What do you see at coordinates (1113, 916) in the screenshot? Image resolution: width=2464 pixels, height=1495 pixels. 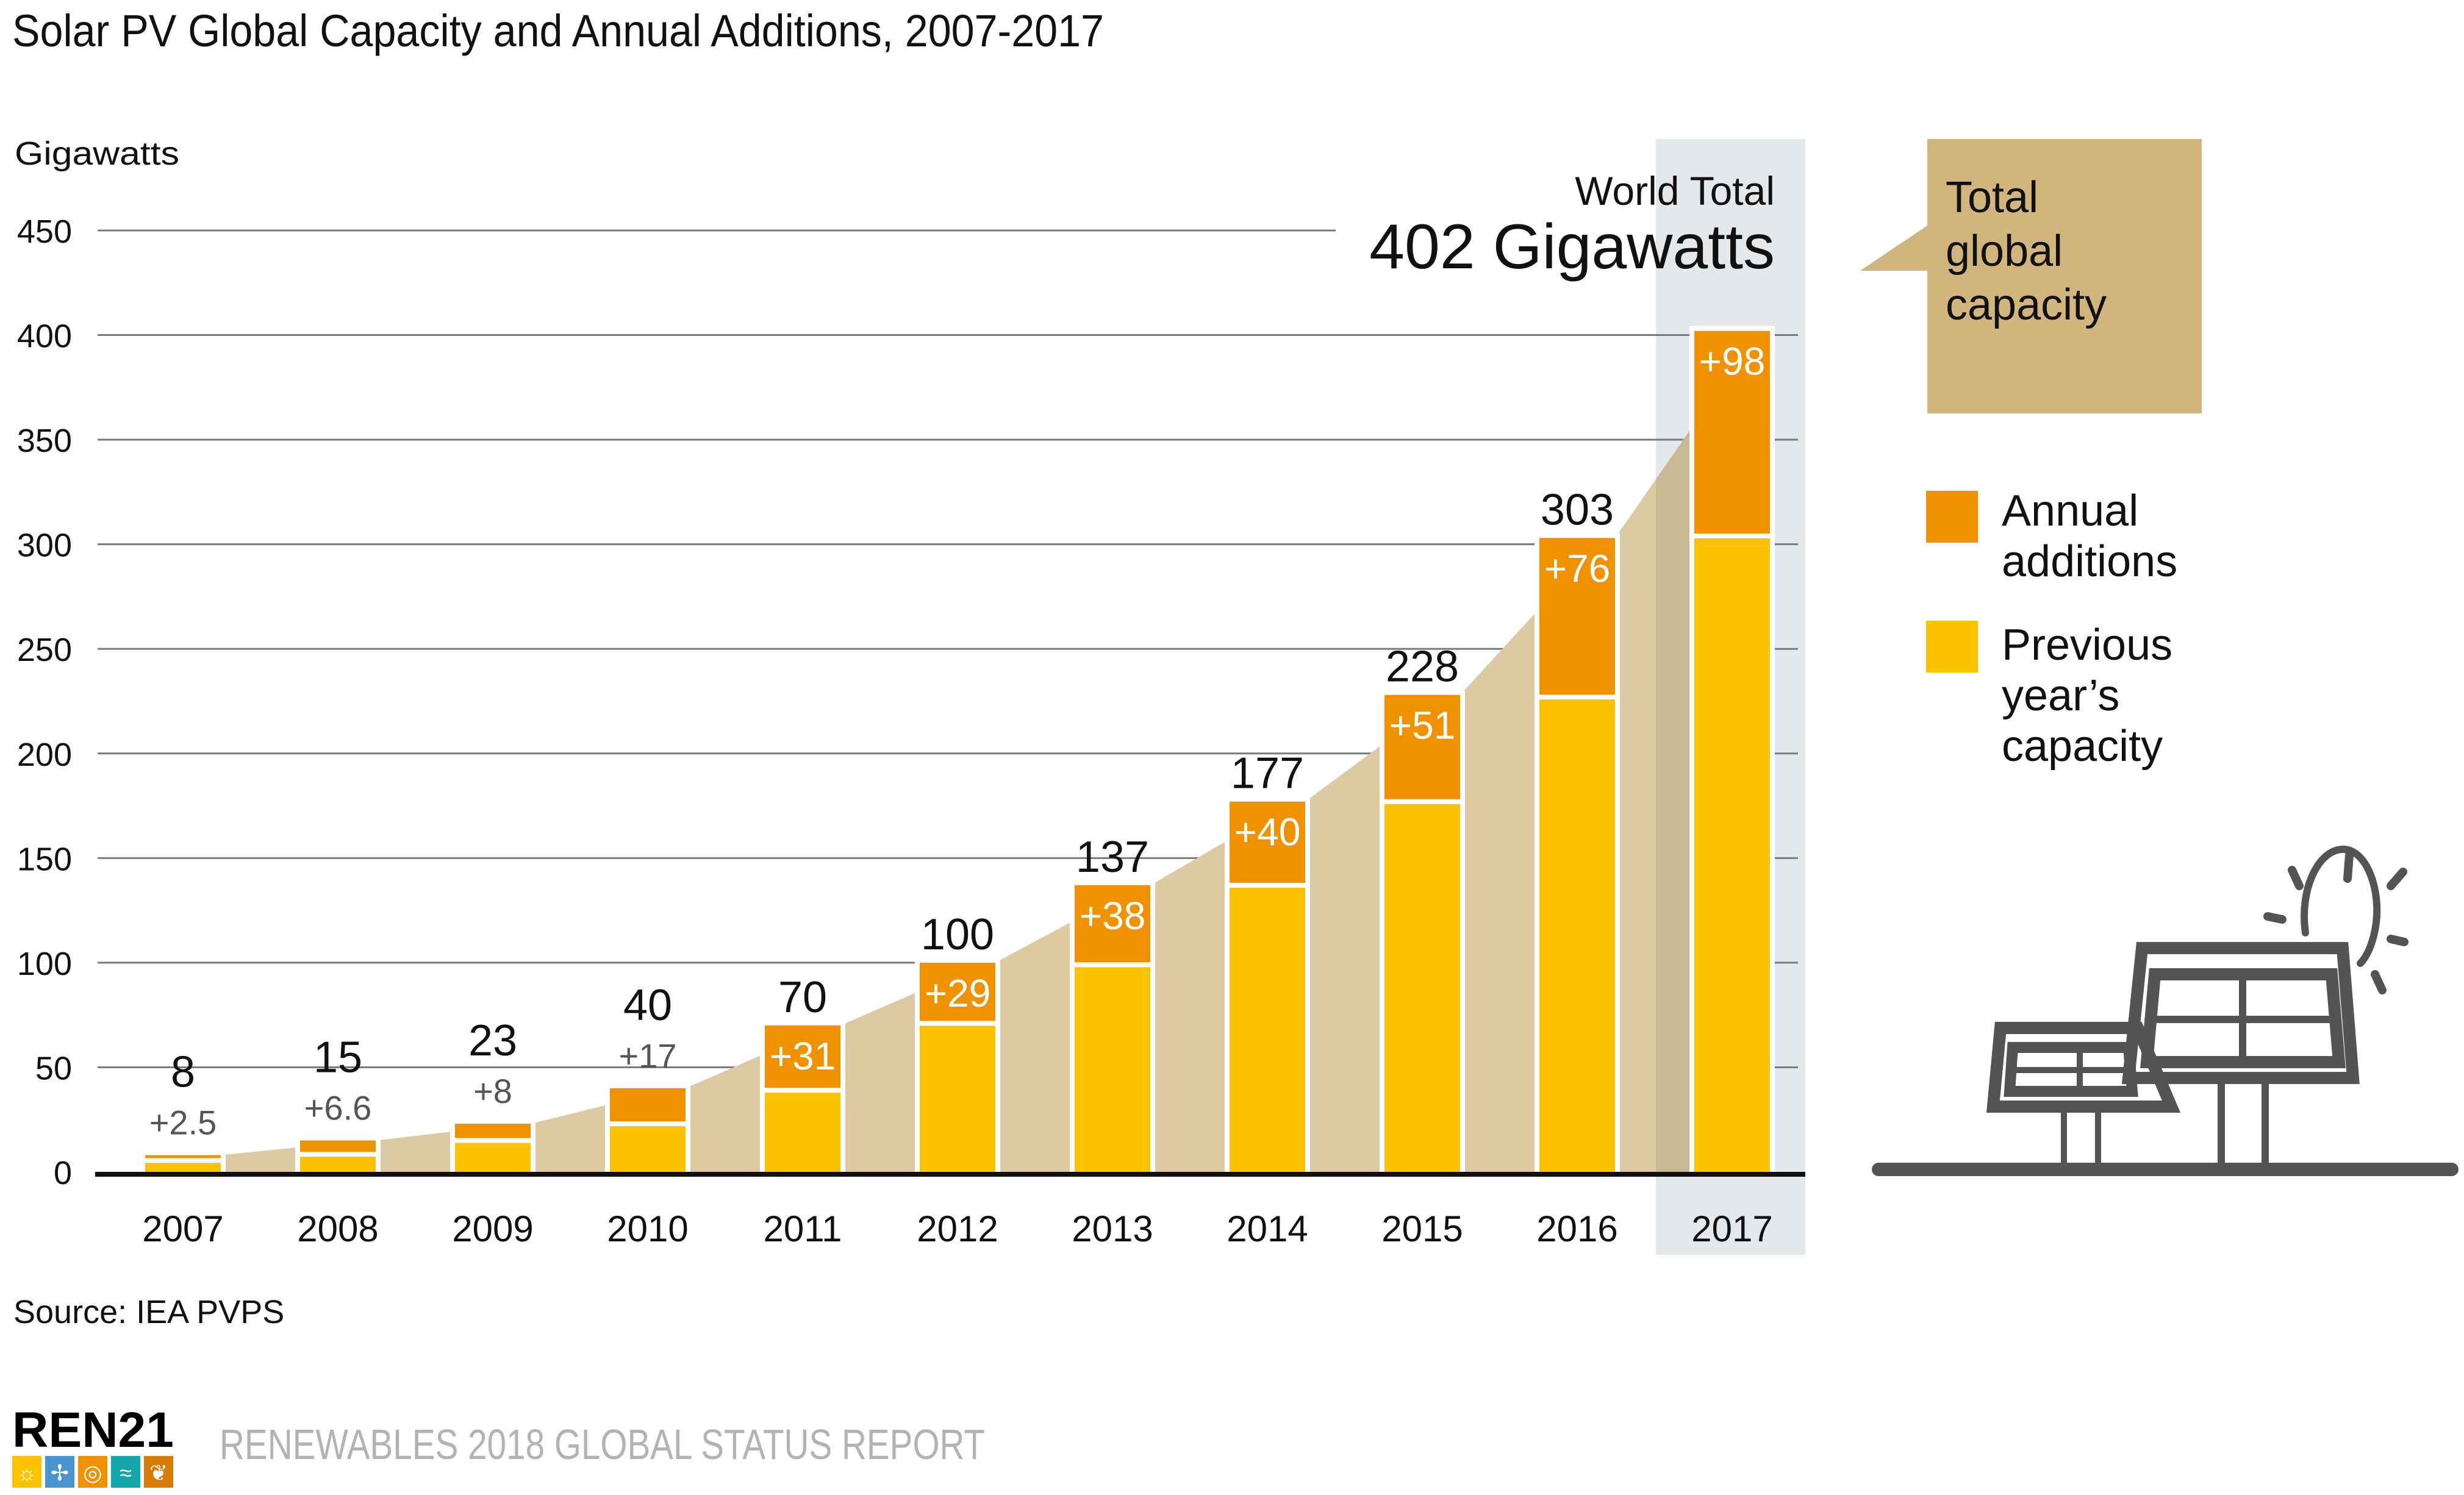 I see `addition-label: +38` at bounding box center [1113, 916].